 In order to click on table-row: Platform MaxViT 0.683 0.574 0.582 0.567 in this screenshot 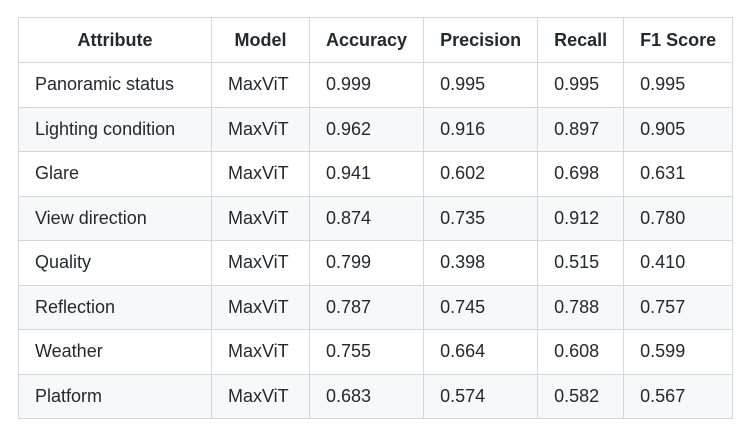, I will do `click(376, 396)`.